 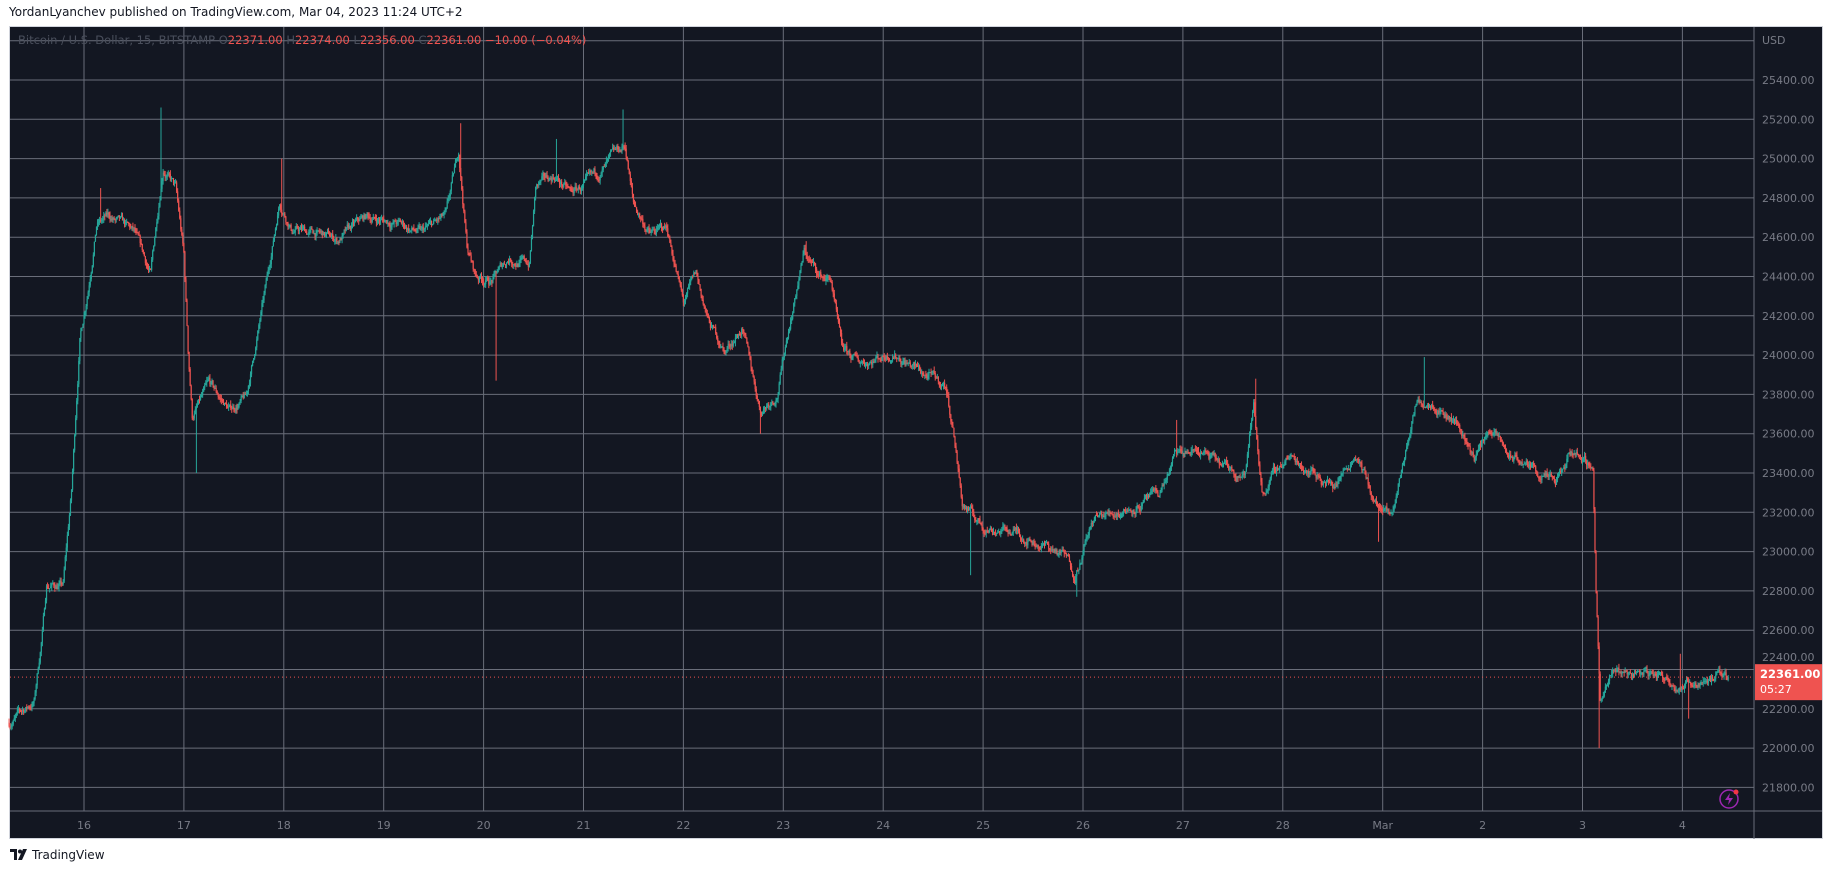 I want to click on tradingview-logo: TradingView, so click(x=57, y=855).